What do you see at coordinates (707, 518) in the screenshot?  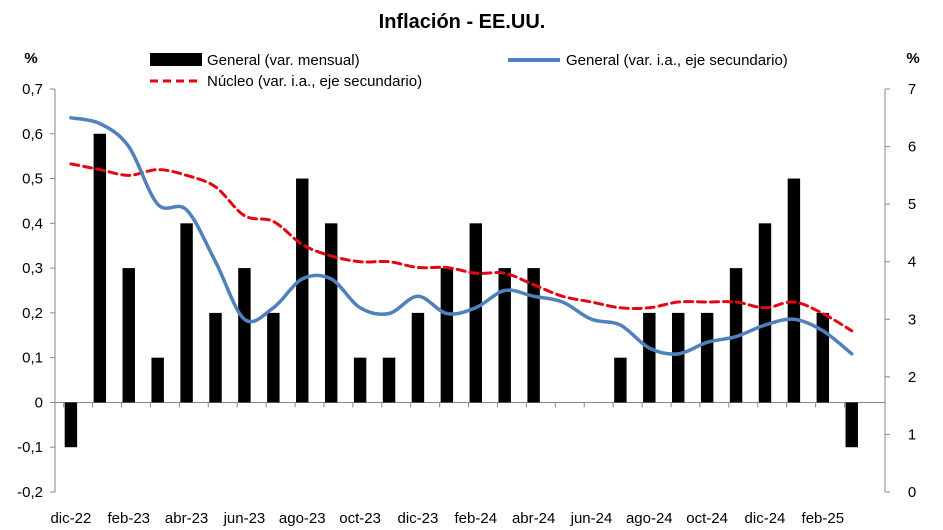 I see `x-tick-label: oct-24` at bounding box center [707, 518].